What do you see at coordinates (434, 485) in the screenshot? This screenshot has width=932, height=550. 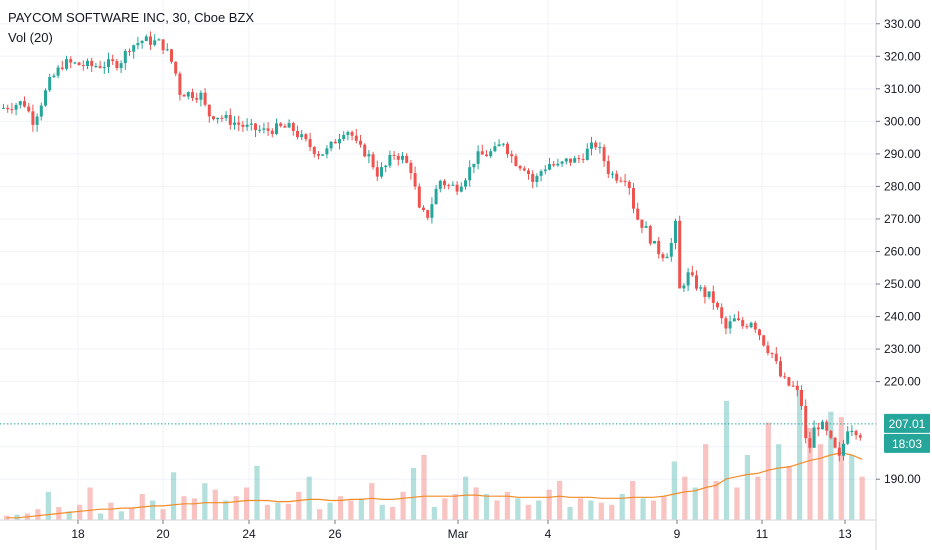 I see `volume-ma-line` at bounding box center [434, 485].